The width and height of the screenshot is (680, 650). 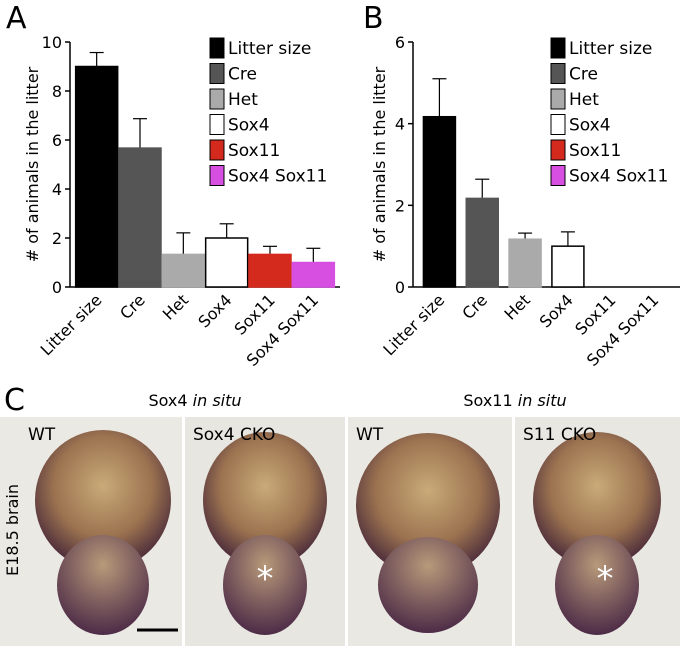 I want to click on group-title: Sox11 in situ, so click(x=514, y=400).